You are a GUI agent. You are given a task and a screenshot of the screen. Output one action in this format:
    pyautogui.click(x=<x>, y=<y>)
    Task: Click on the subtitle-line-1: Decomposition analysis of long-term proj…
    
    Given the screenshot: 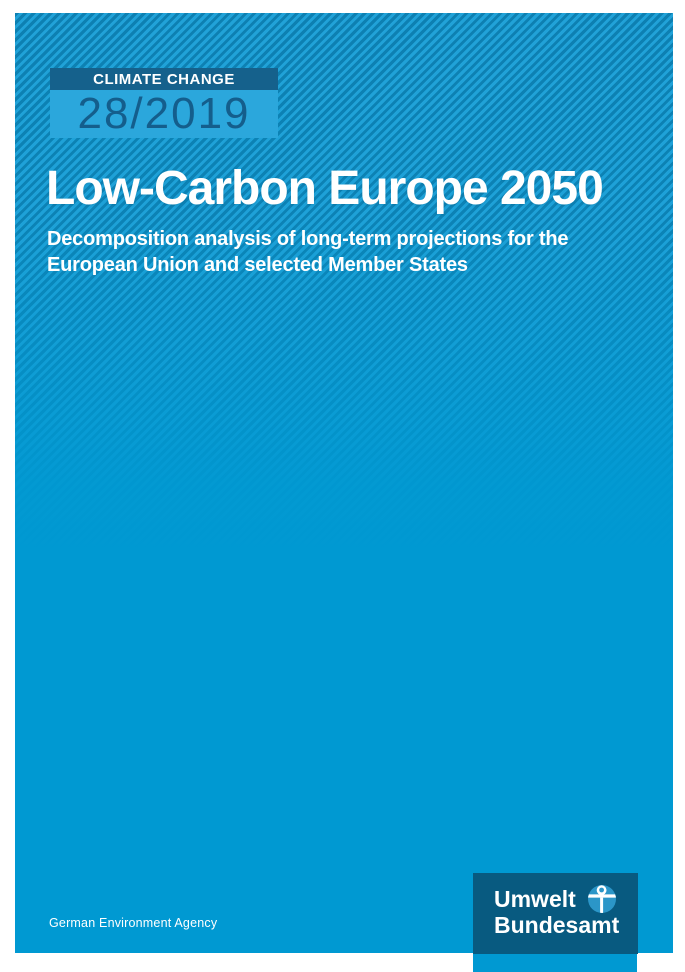 What is the action you would take?
    pyautogui.click(x=308, y=239)
    